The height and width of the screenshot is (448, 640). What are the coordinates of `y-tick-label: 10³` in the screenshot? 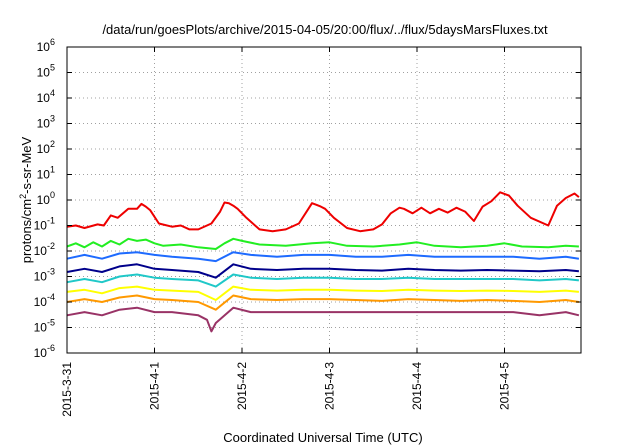 It's located at (46, 122).